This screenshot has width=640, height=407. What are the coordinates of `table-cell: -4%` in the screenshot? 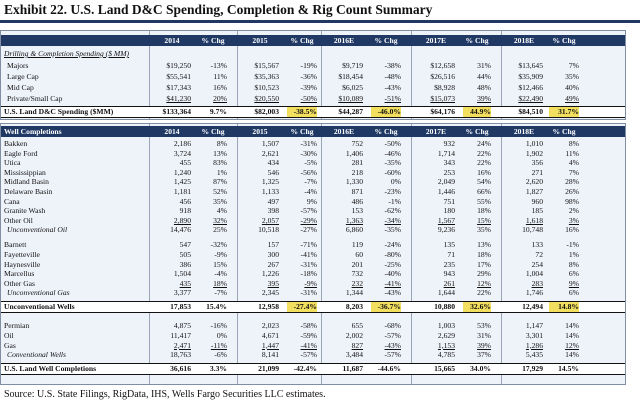 It's located at (220, 274).